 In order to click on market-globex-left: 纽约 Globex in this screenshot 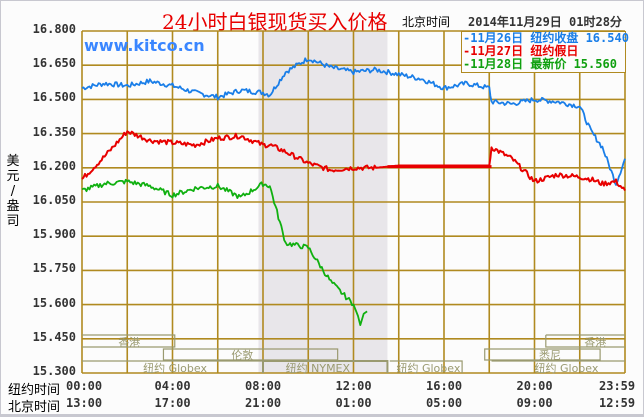, I will do `click(175, 368)`.